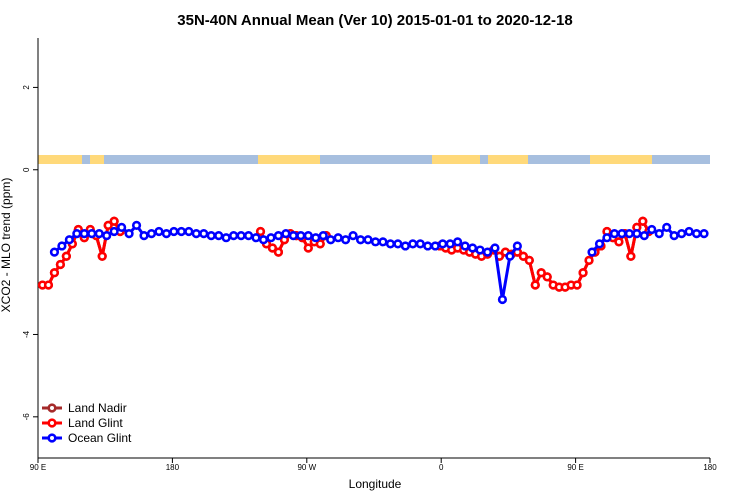 This screenshot has height=500, width=750. I want to click on y-tick-label: 0, so click(26, 169).